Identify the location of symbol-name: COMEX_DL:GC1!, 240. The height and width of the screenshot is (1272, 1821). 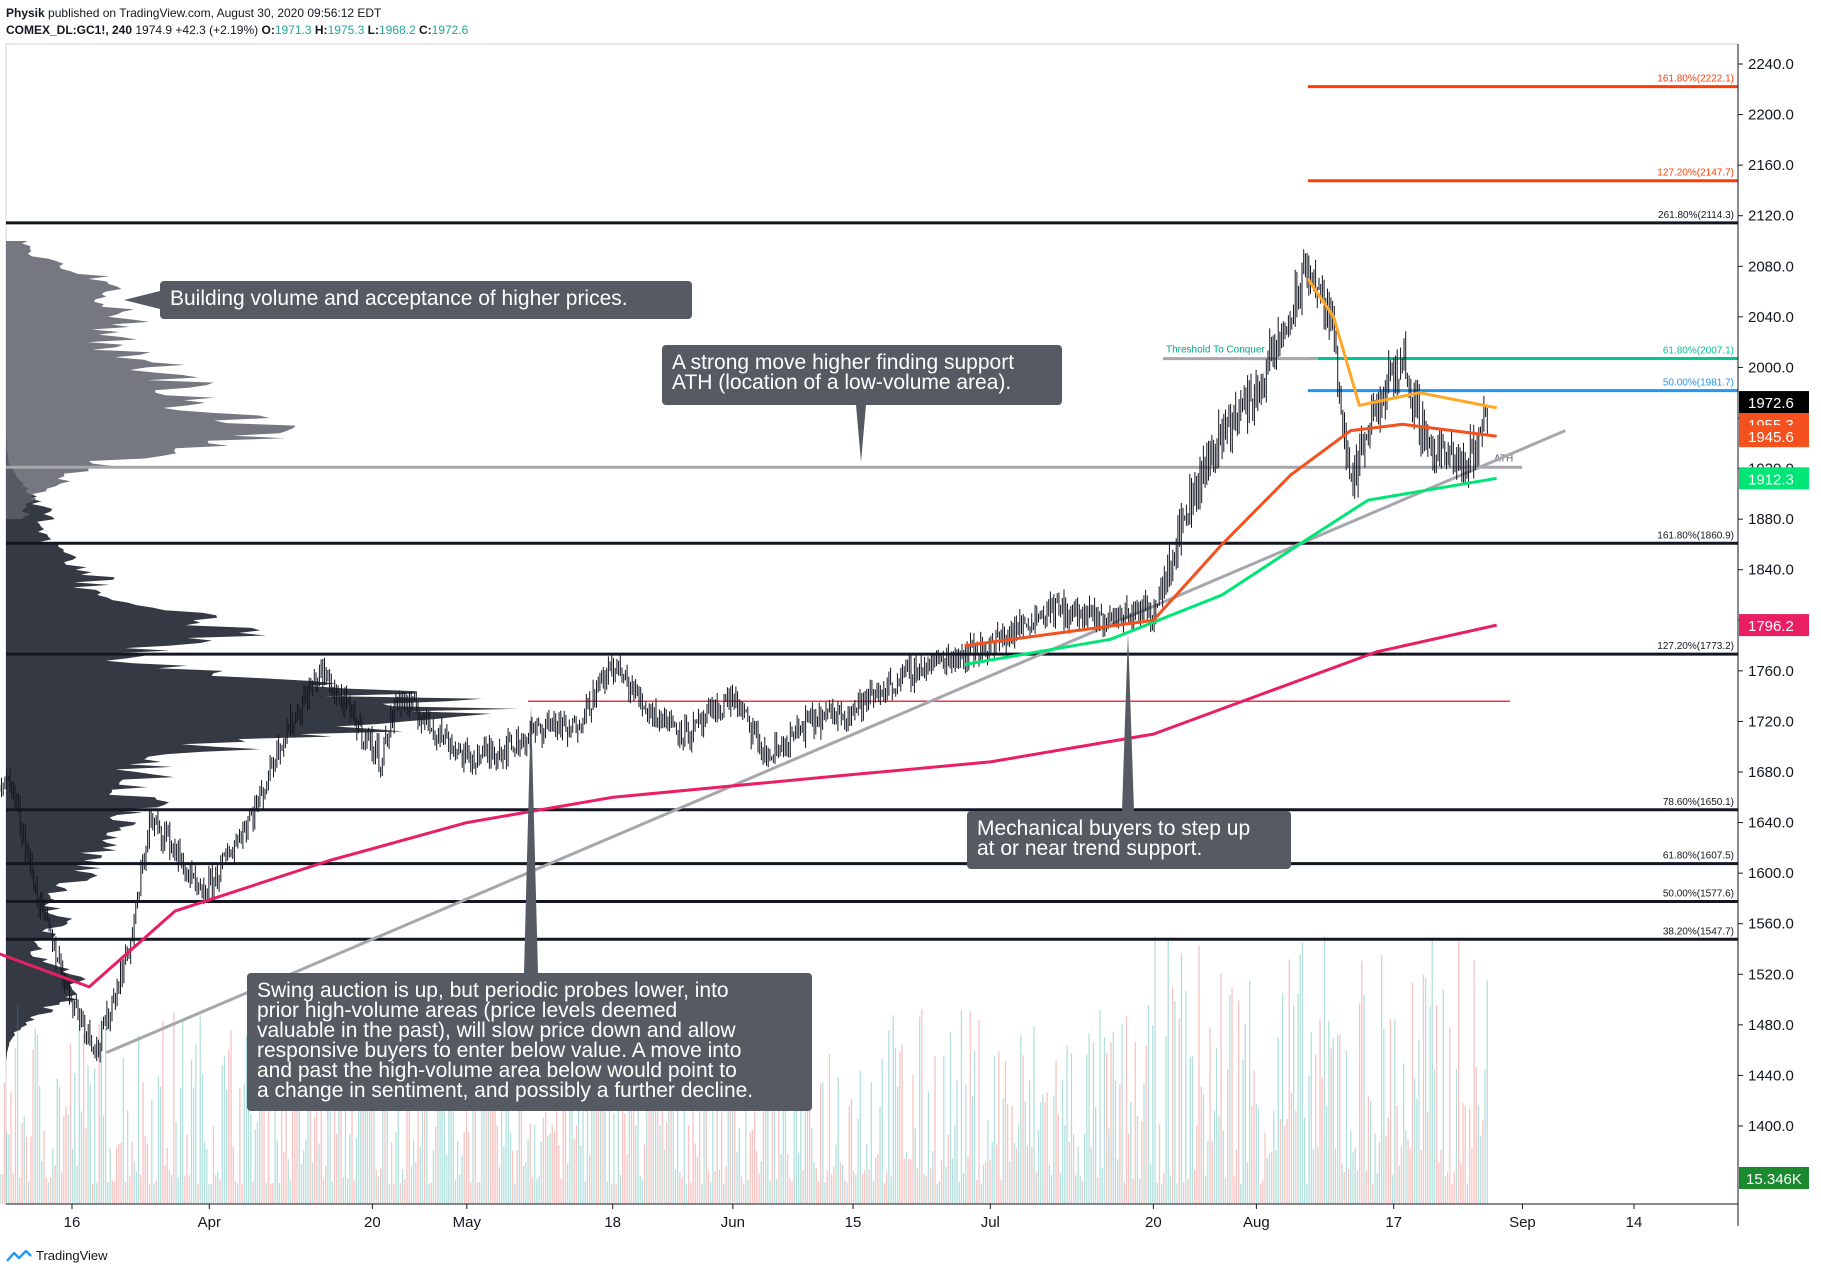
(69, 30).